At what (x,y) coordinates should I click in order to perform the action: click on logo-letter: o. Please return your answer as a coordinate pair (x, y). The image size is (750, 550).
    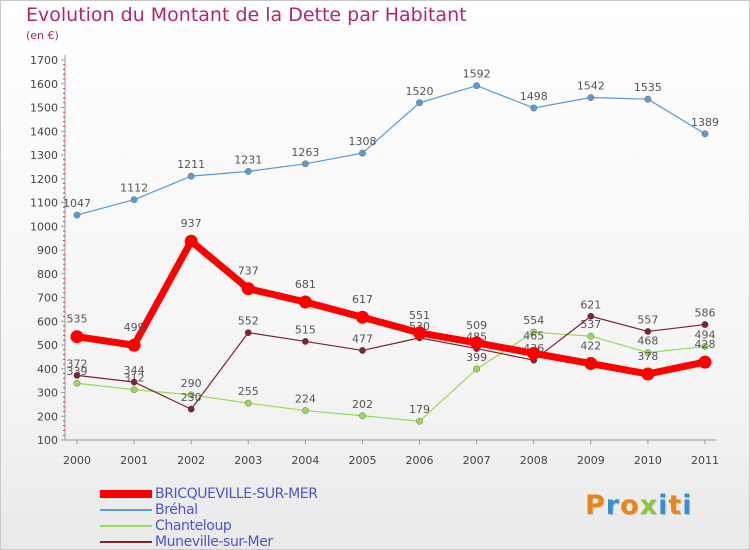
    Looking at the image, I should click on (630, 505).